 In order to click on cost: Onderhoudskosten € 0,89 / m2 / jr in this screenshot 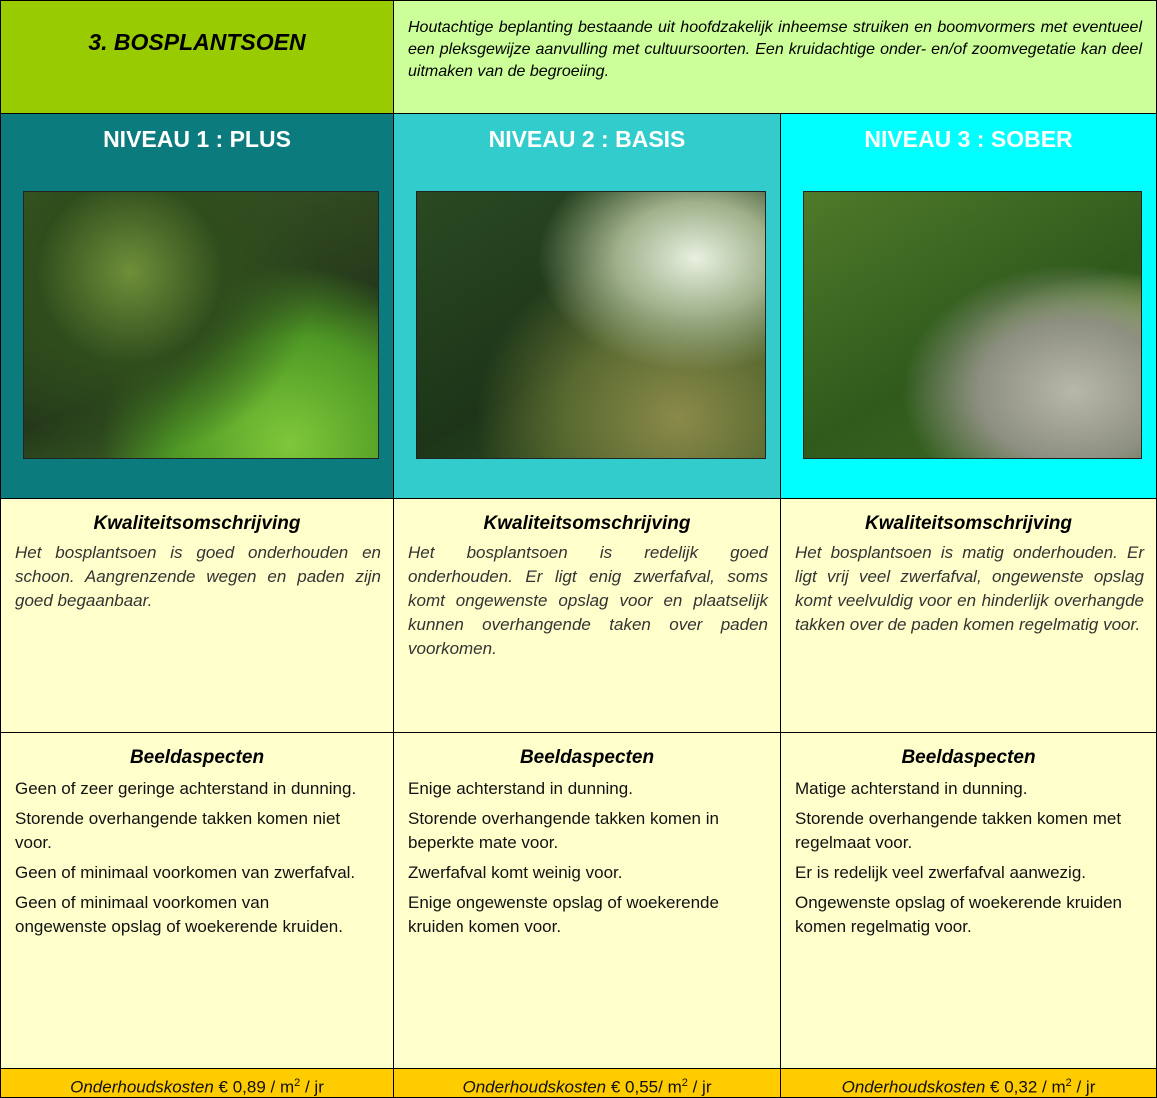, I will do `click(197, 1083)`.